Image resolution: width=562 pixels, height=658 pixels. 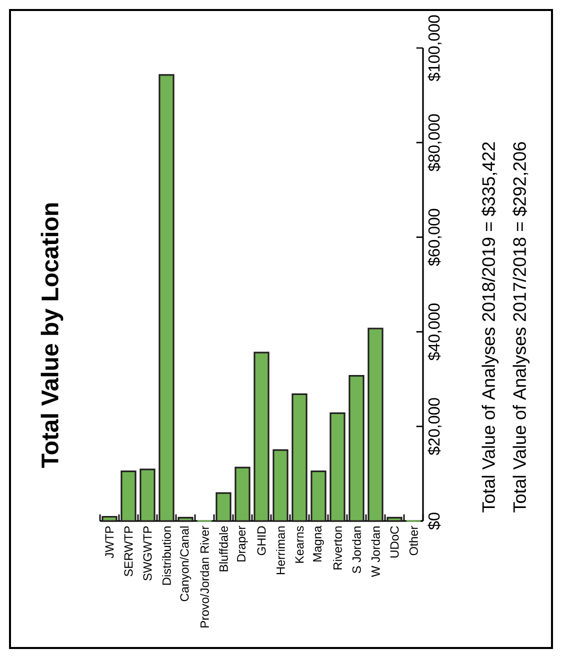 I want to click on y-tick-label: $40,000, so click(x=435, y=332).